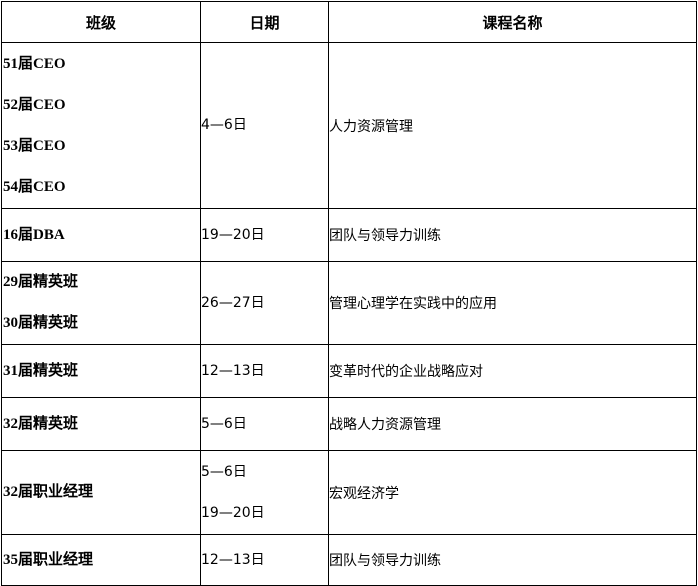 This screenshot has width=698, height=586. I want to click on table-row: 32届精英班 5—6日 战略人力资源管理, so click(349, 424).